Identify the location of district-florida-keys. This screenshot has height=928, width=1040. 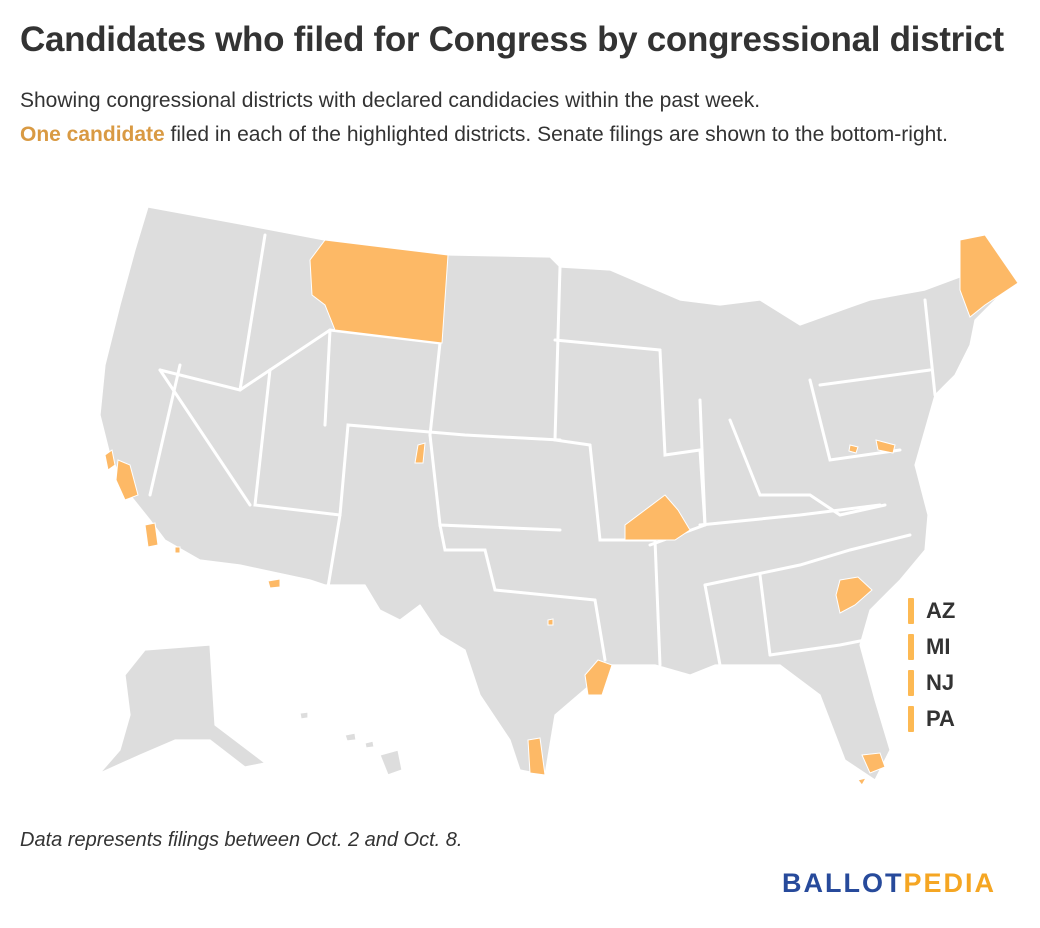
(862, 781).